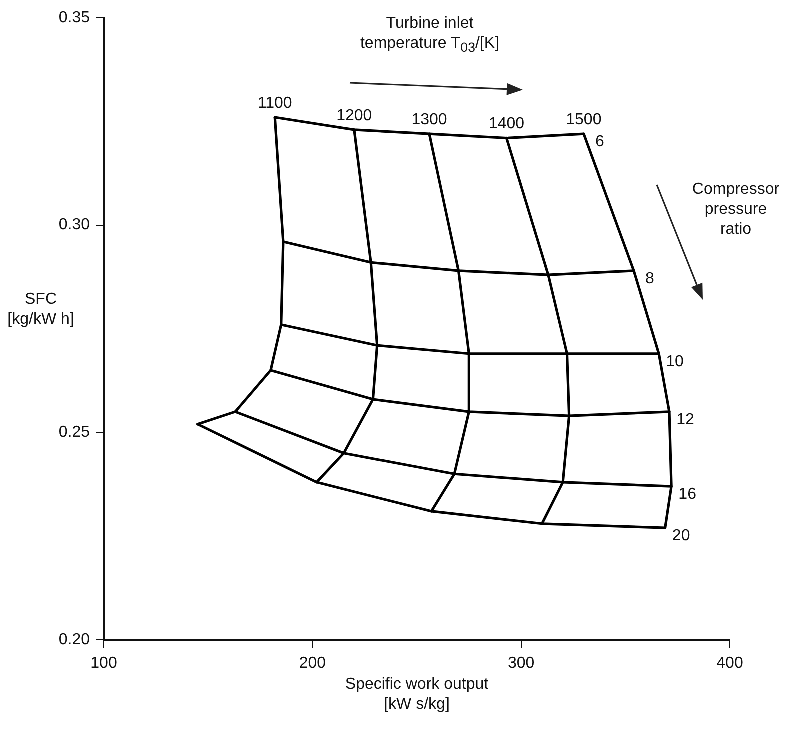  Describe the element at coordinates (730, 663) in the screenshot. I see `x-tick-label: 400` at that location.